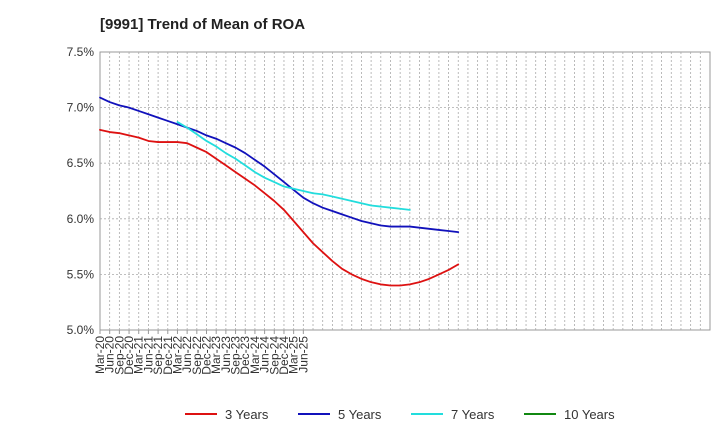  What do you see at coordinates (81, 330) in the screenshot?
I see `y-tick-label: 5.0%` at bounding box center [81, 330].